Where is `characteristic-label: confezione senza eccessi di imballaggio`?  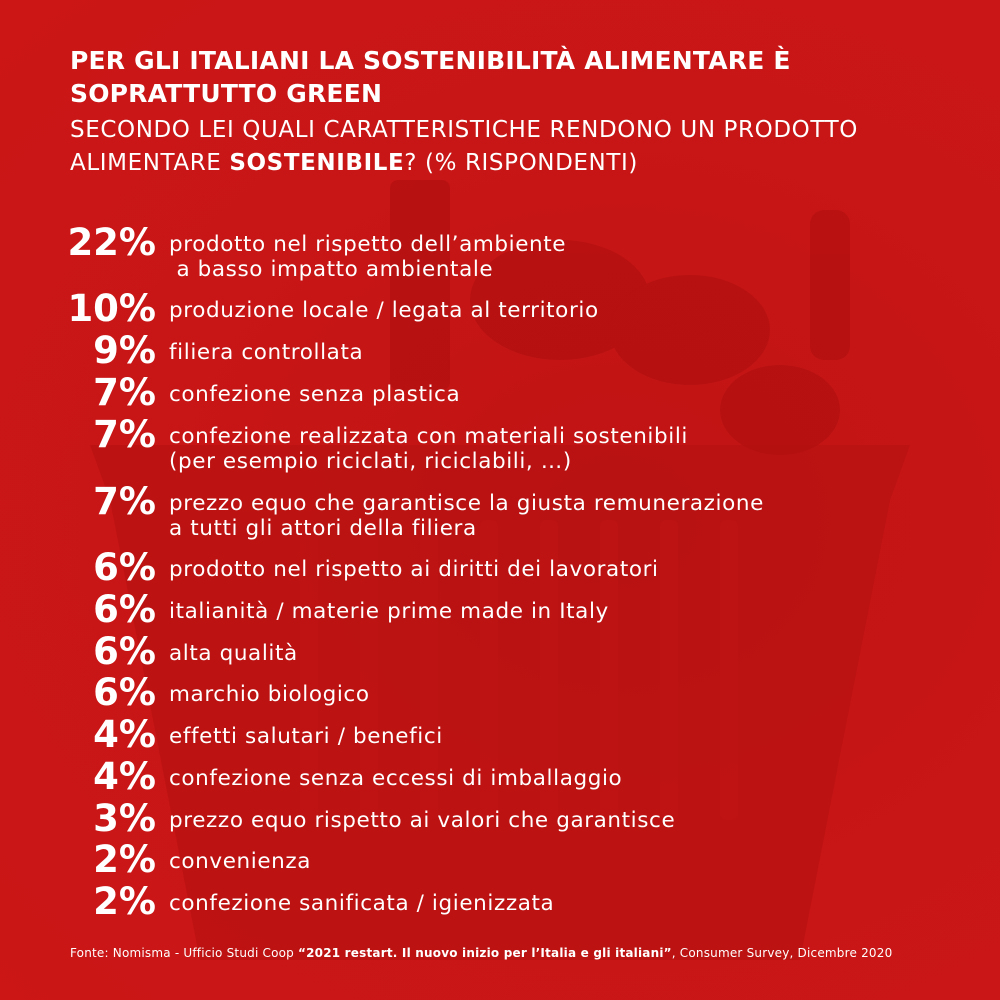 characteristic-label: confezione senza eccessi di imballaggio is located at coordinates (396, 778).